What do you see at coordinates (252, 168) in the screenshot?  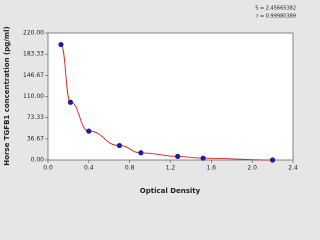 I see `x-tick-label: 2.0` at bounding box center [252, 168].